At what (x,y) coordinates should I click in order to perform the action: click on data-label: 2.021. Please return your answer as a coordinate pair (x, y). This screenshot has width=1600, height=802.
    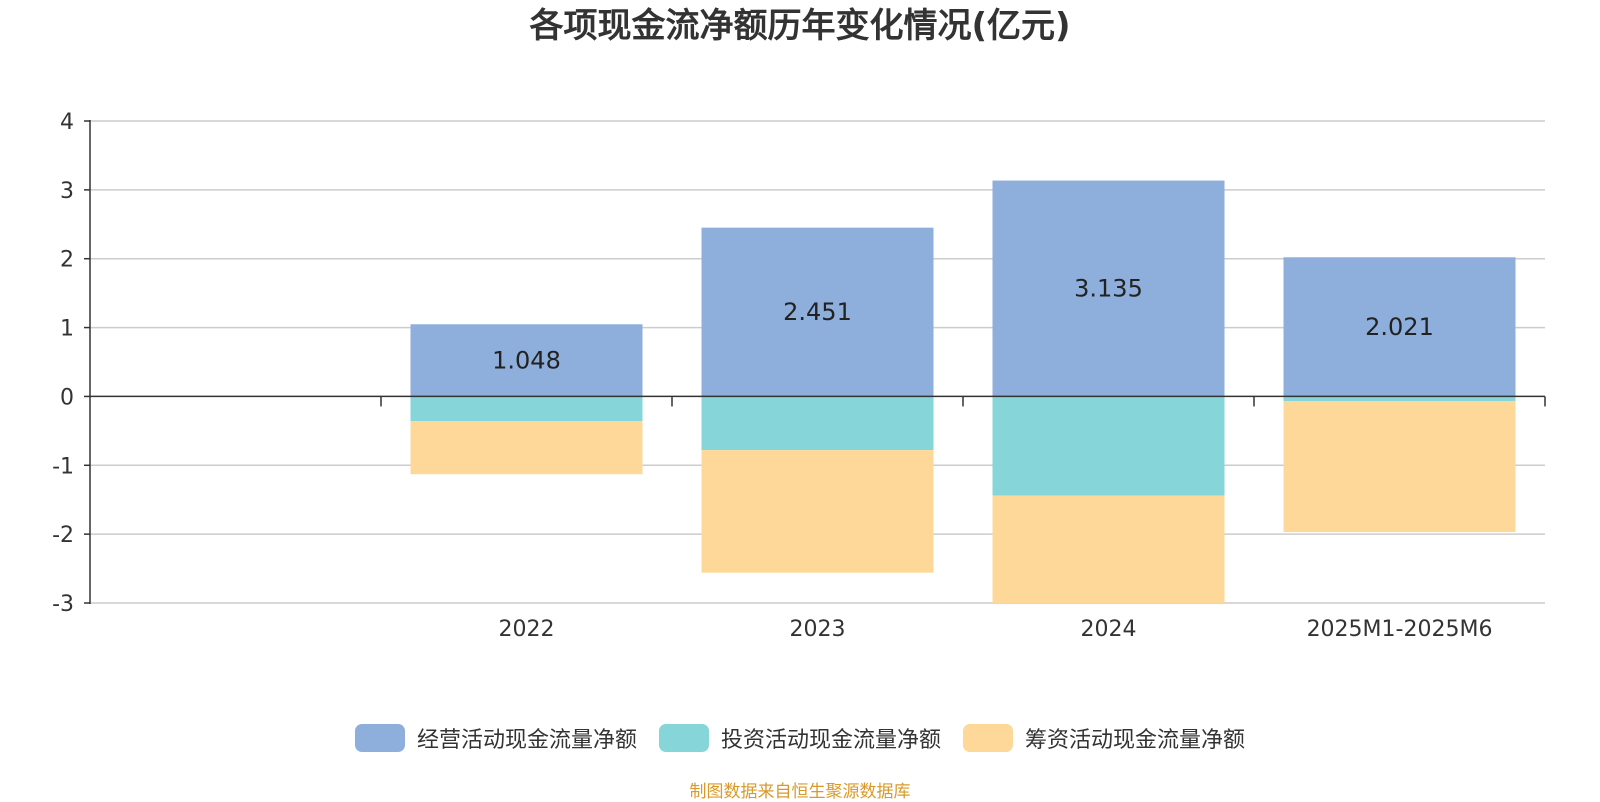
    Looking at the image, I should click on (1399, 327).